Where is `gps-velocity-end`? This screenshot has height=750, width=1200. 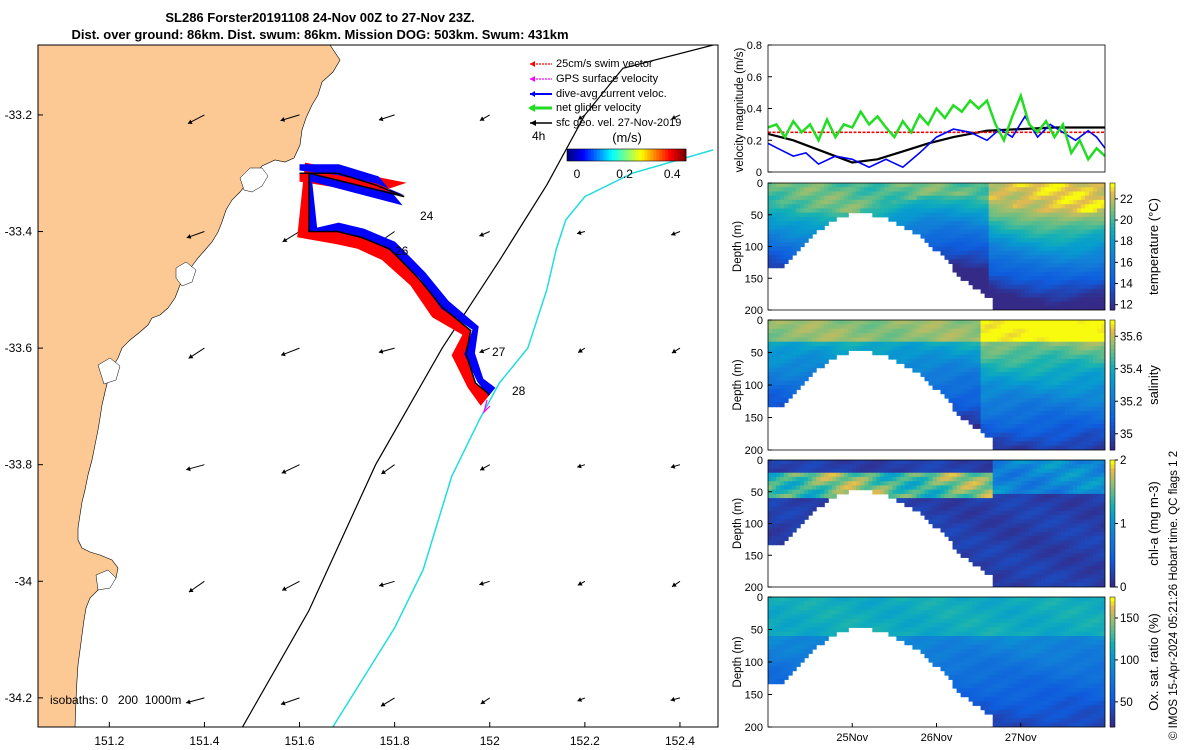 gps-velocity-end is located at coordinates (486, 406).